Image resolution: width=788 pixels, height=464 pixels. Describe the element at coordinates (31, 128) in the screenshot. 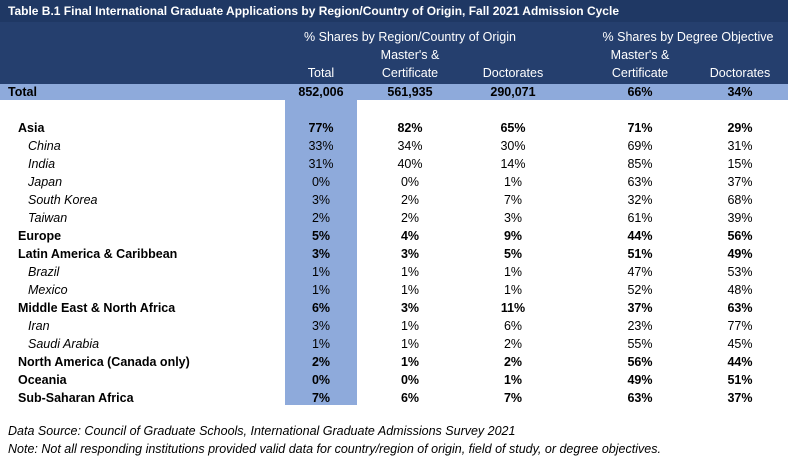

I see `region-label: Asia` at that location.